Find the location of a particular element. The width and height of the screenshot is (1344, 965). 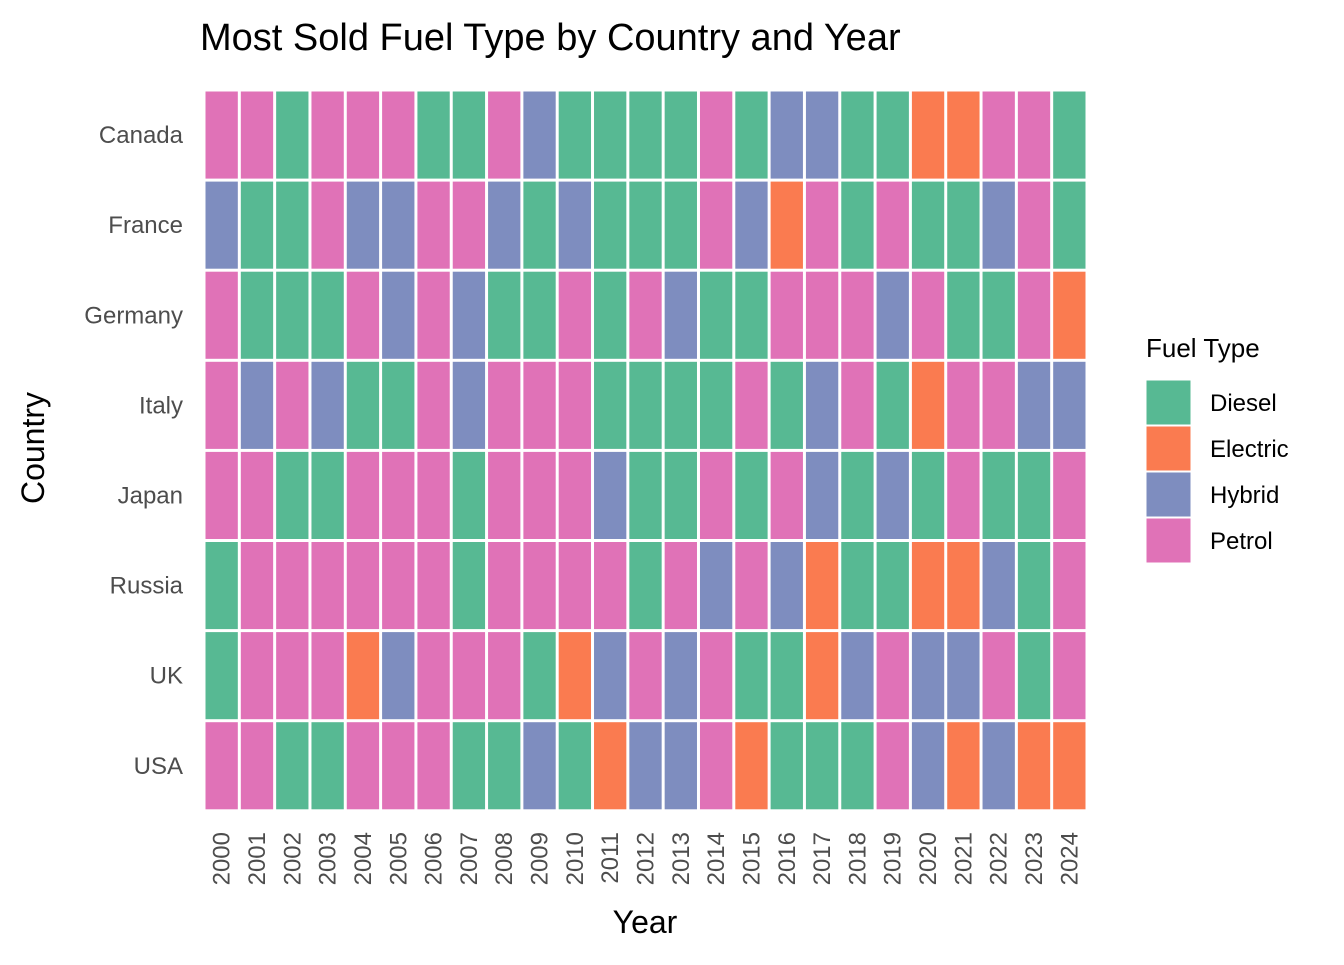

x-tick-label-2004: 2004 is located at coordinates (363, 858).